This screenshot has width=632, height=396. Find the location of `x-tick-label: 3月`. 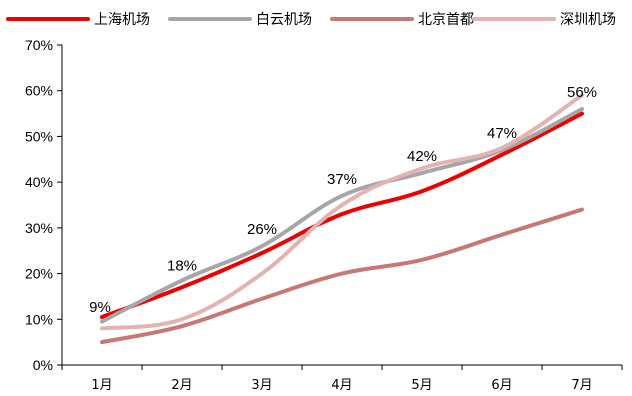

x-tick-label: 3月 is located at coordinates (261, 385).